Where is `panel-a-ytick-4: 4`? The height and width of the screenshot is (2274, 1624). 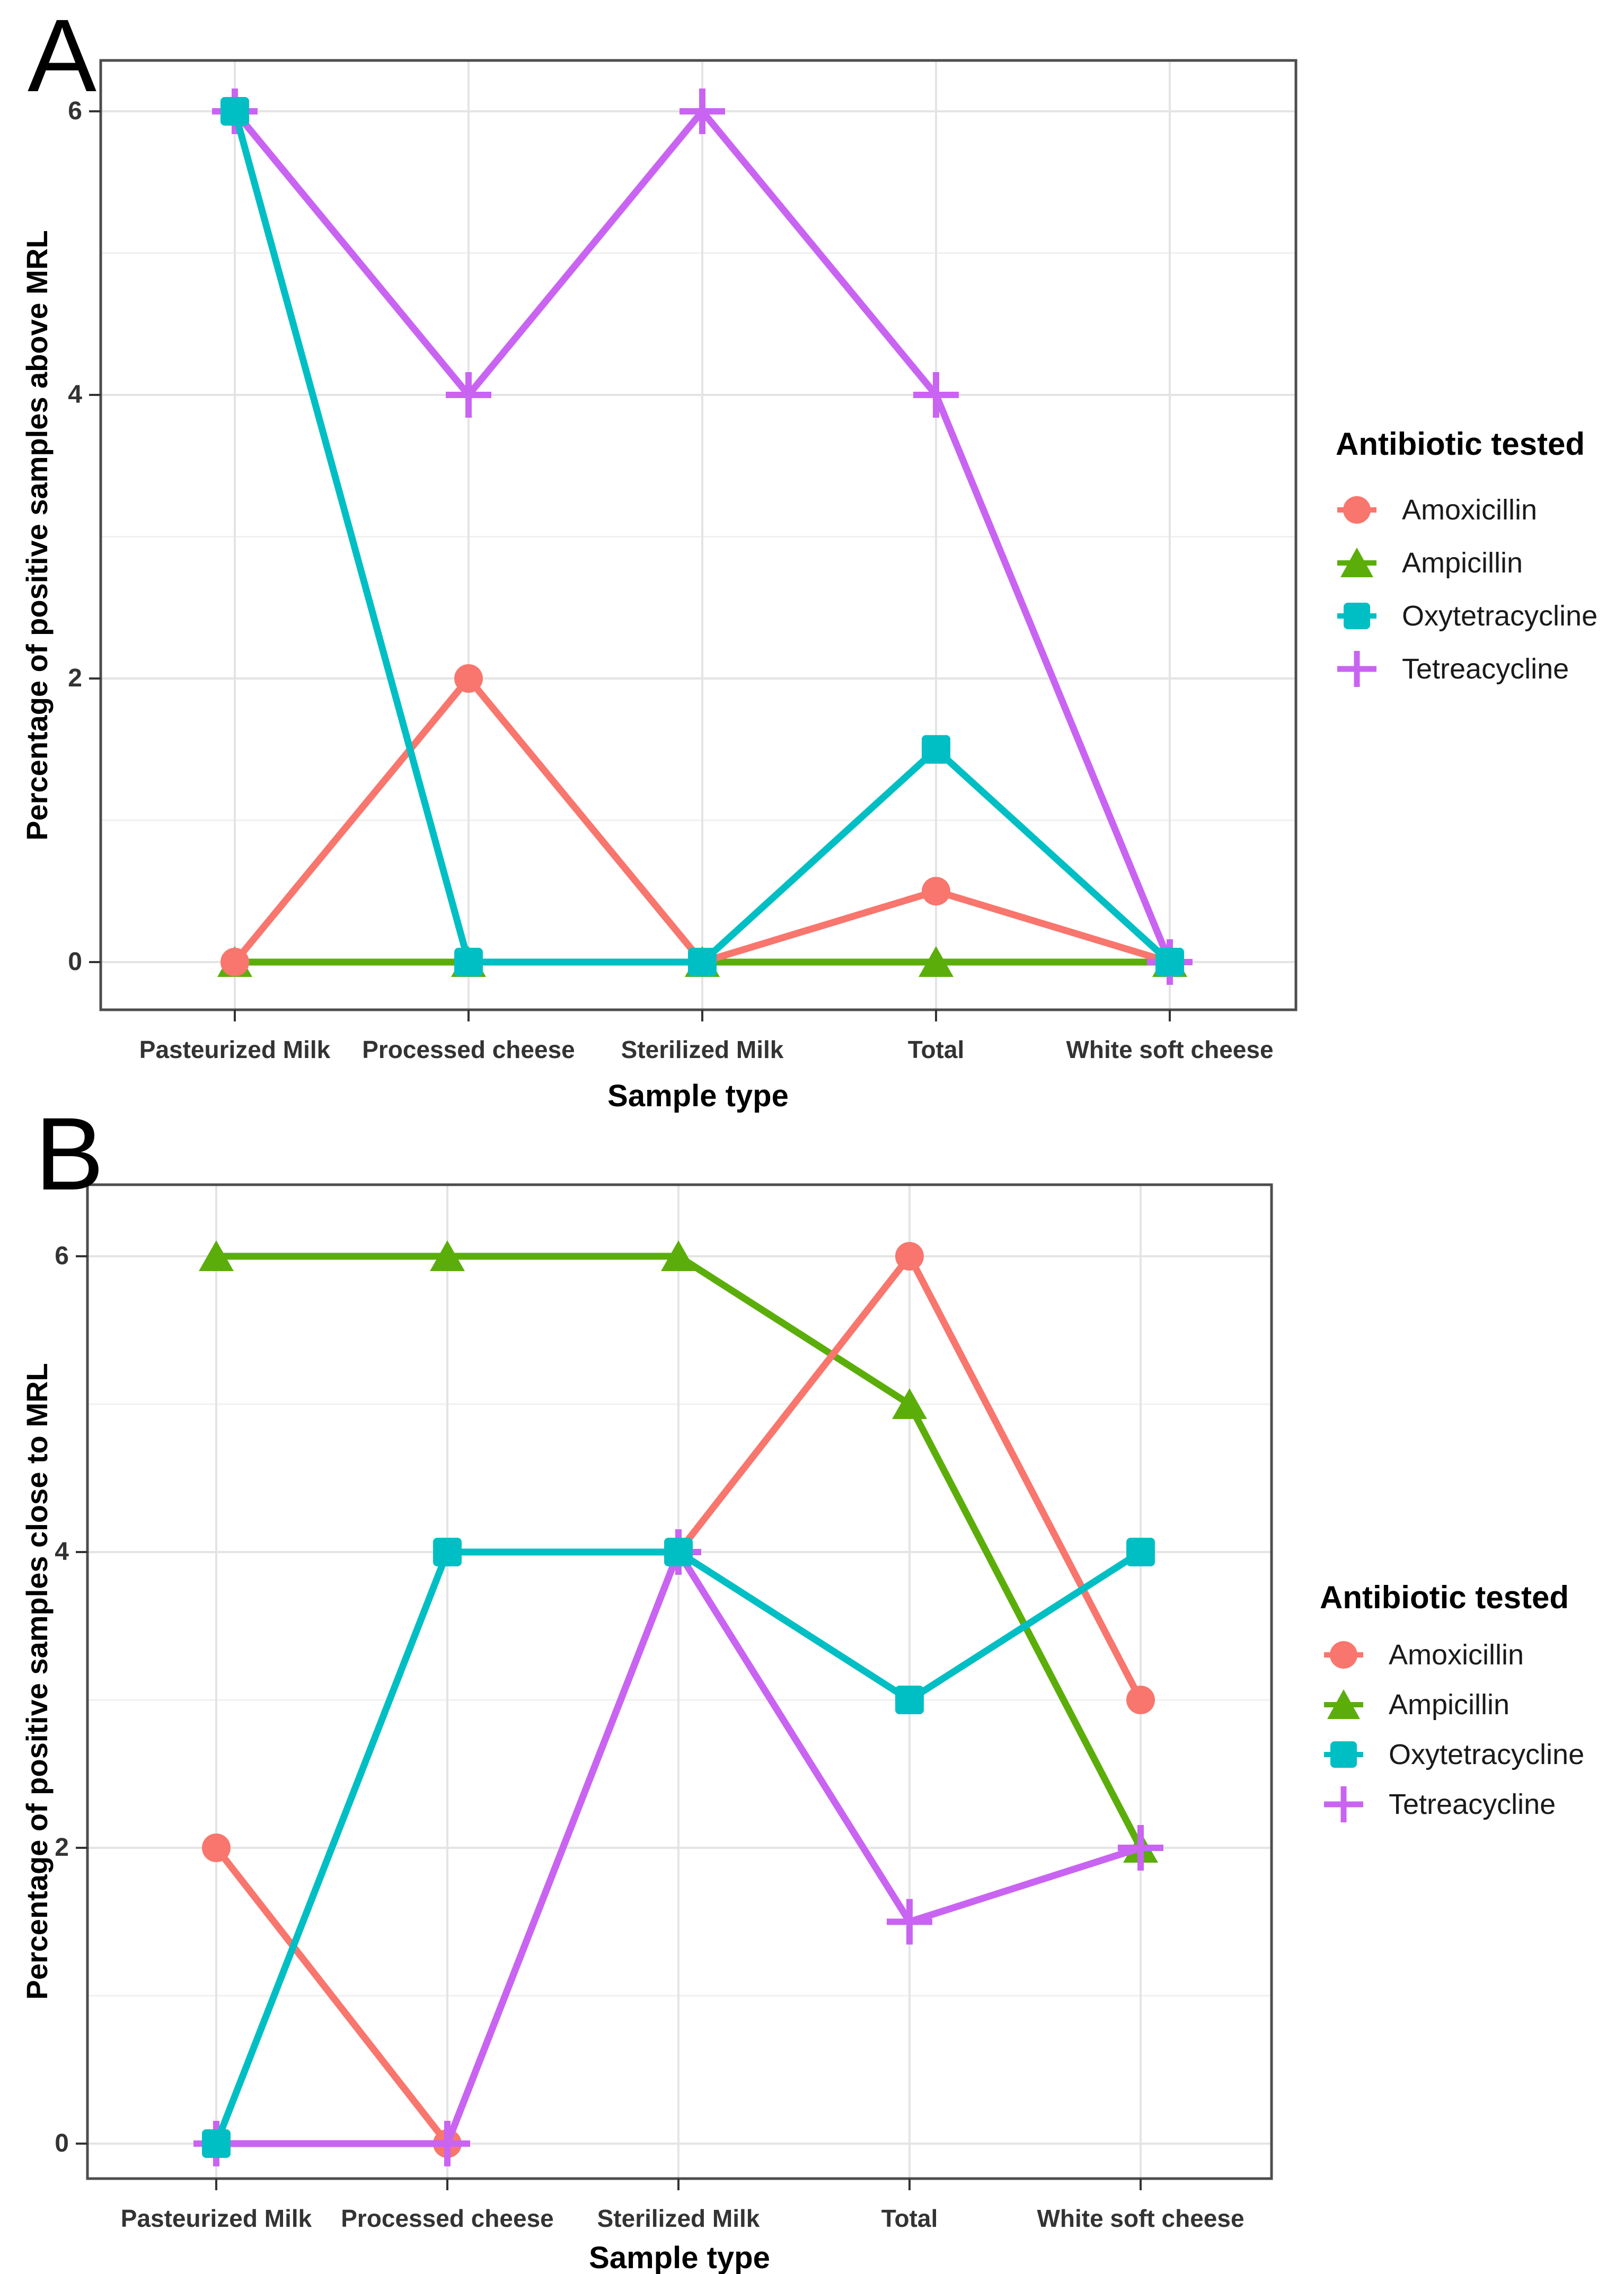
panel-a-ytick-4: 4 is located at coordinates (75, 395).